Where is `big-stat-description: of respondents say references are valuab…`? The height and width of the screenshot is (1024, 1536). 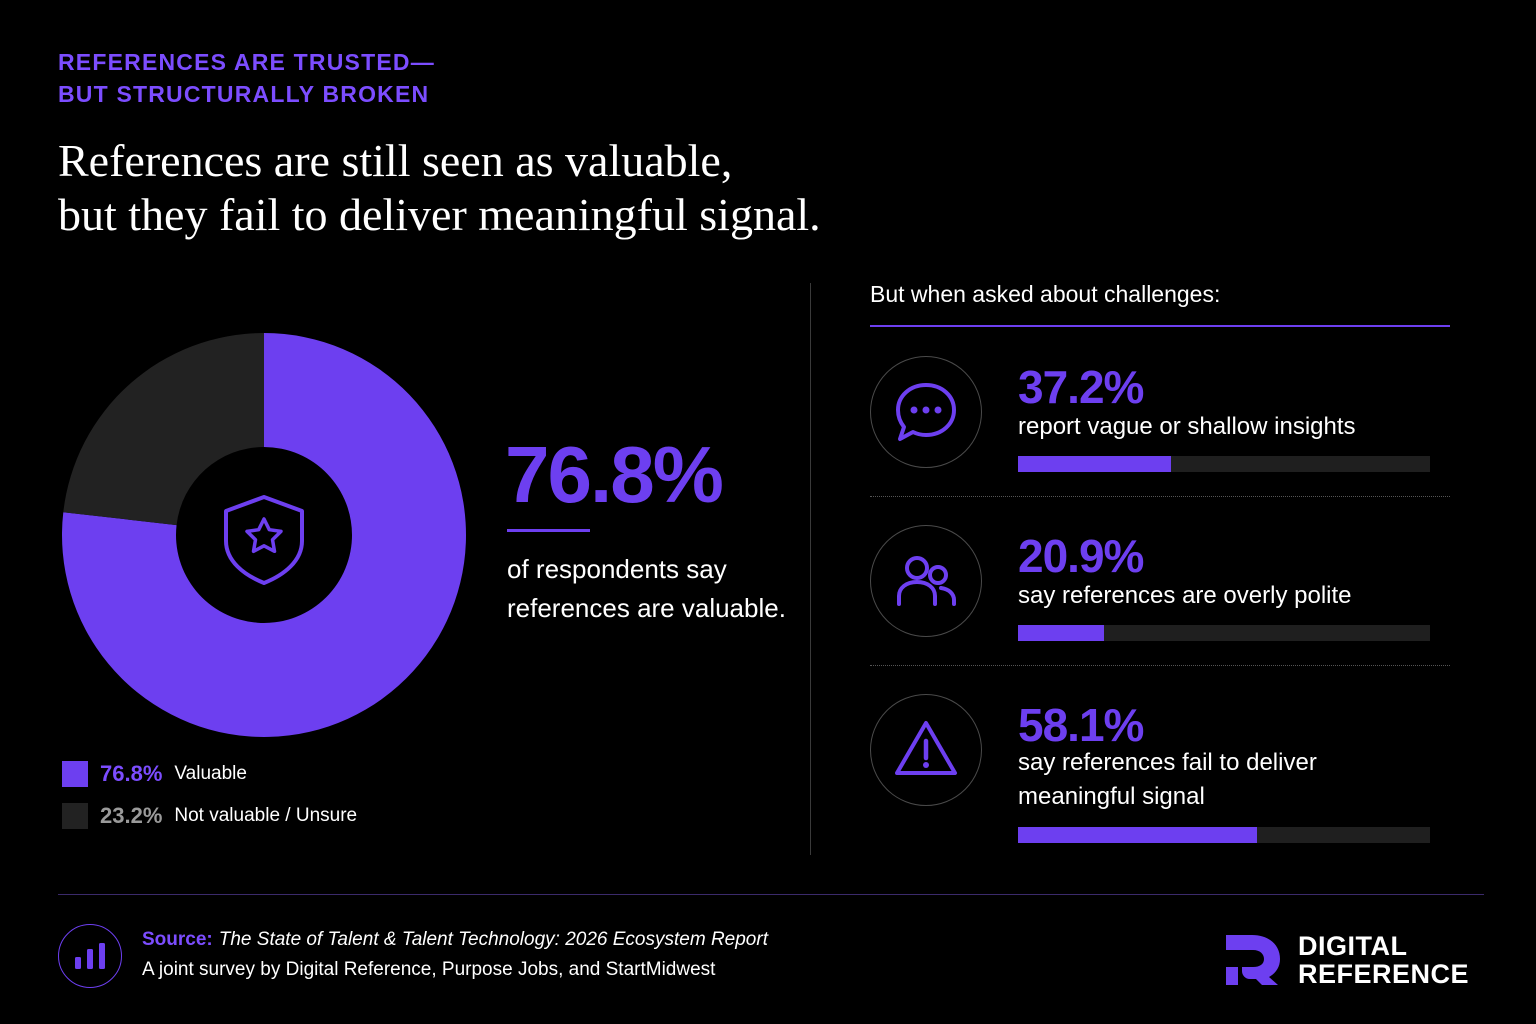
big-stat-description: of respondents say references are valuab… is located at coordinates (646, 588).